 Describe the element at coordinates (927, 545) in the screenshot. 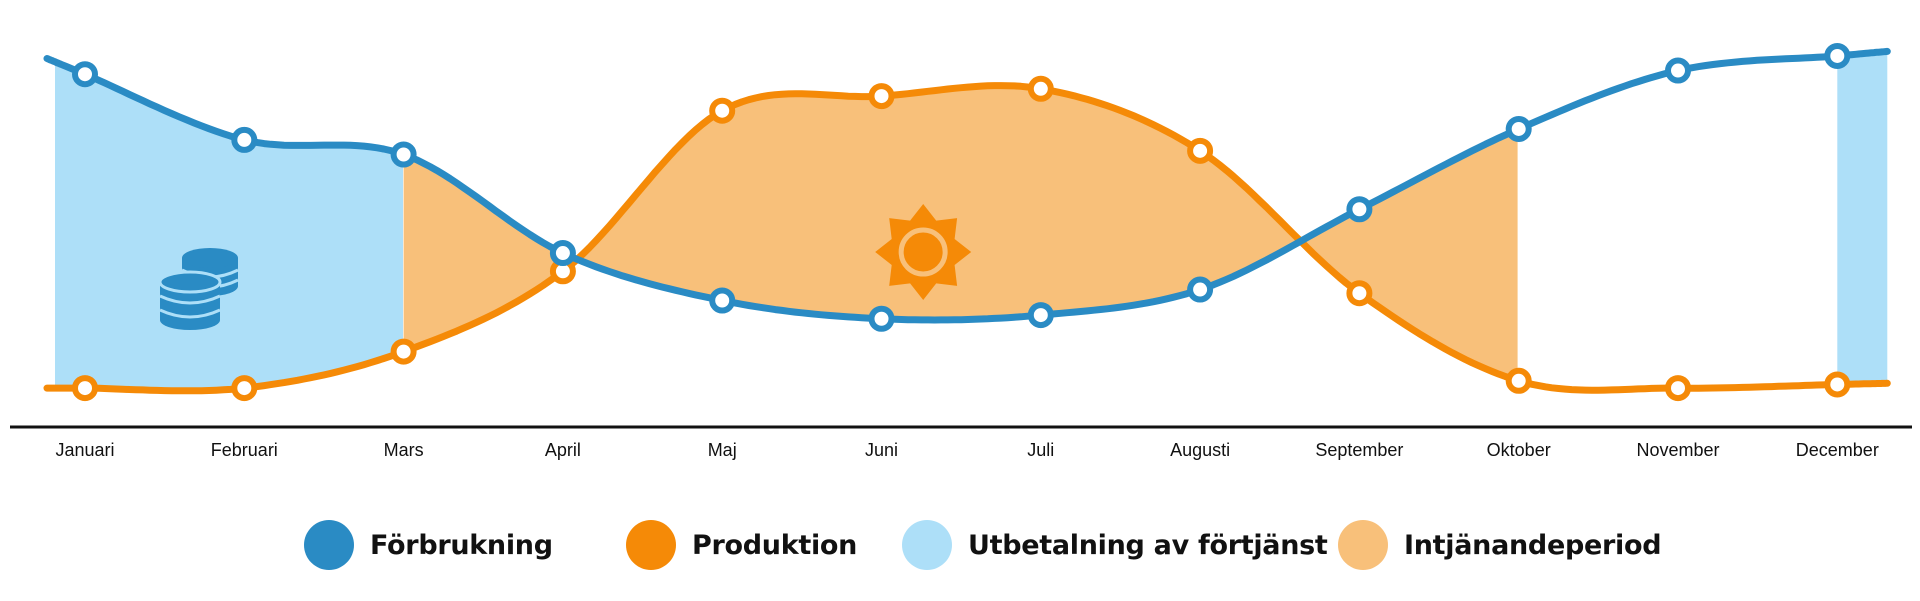

I see `legend-swatch-utbetalning` at that location.